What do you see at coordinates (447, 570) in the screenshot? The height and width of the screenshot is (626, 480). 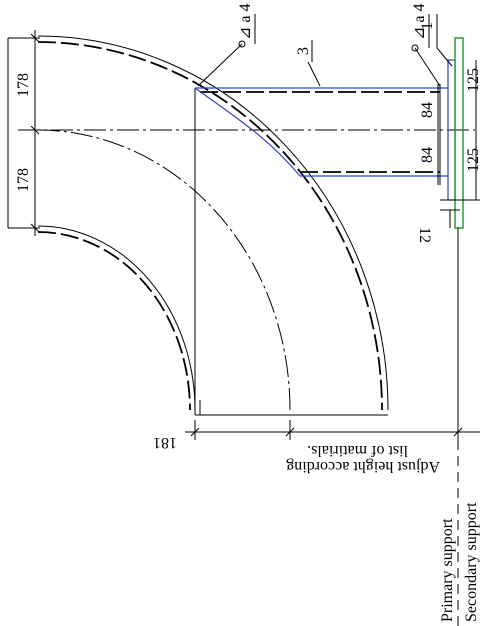 I see `legend-primary: Primary support` at bounding box center [447, 570].